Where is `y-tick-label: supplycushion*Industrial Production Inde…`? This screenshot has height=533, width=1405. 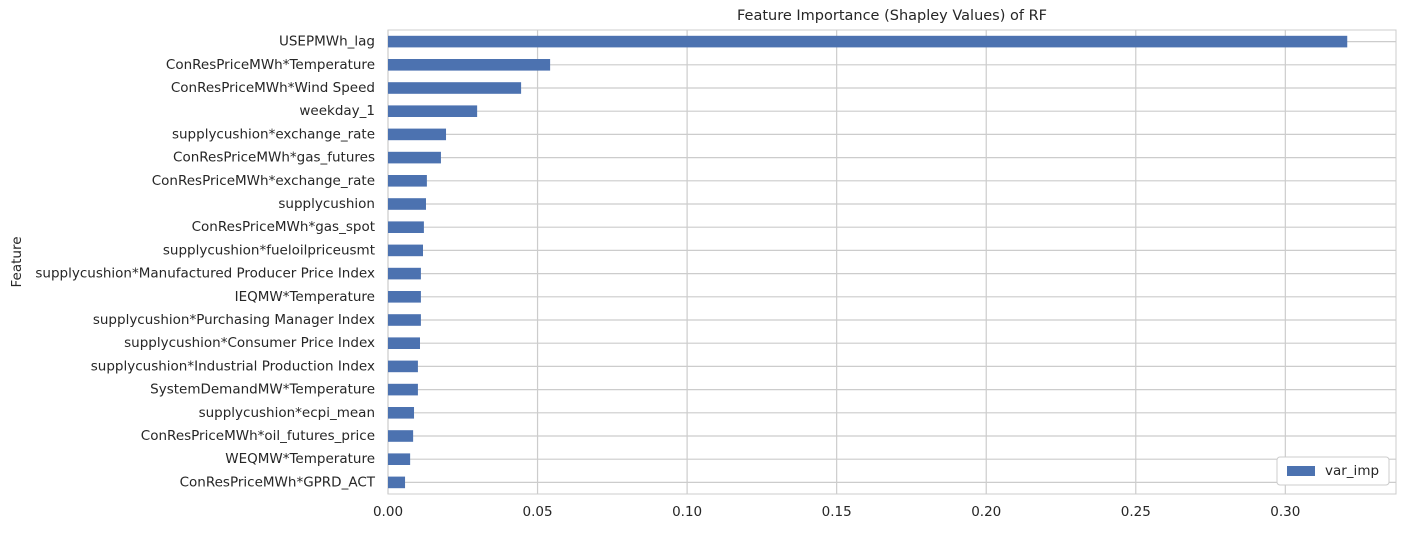
y-tick-label: supplycushion*Industrial Production Inde… is located at coordinates (233, 366).